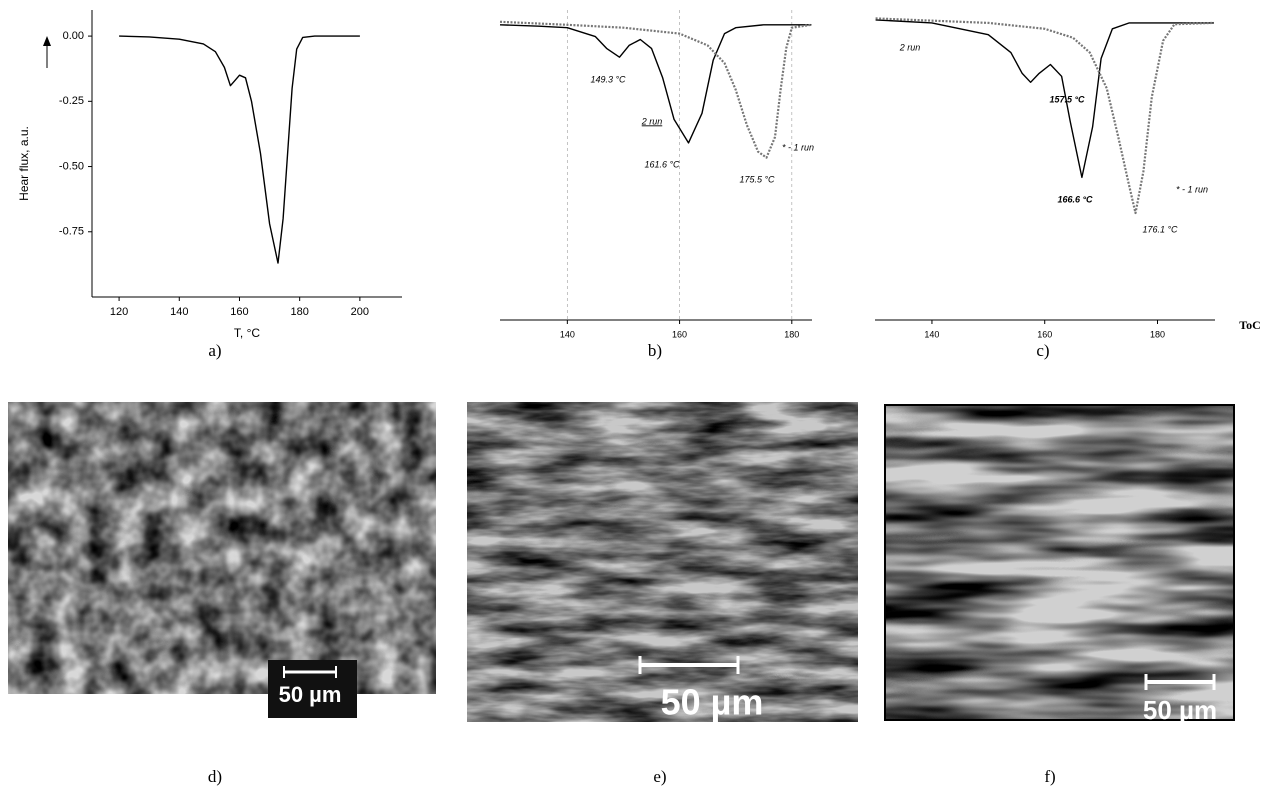 This screenshot has width=1271, height=796. I want to click on y-axis-label: Hear flux, a.u., so click(24, 163).